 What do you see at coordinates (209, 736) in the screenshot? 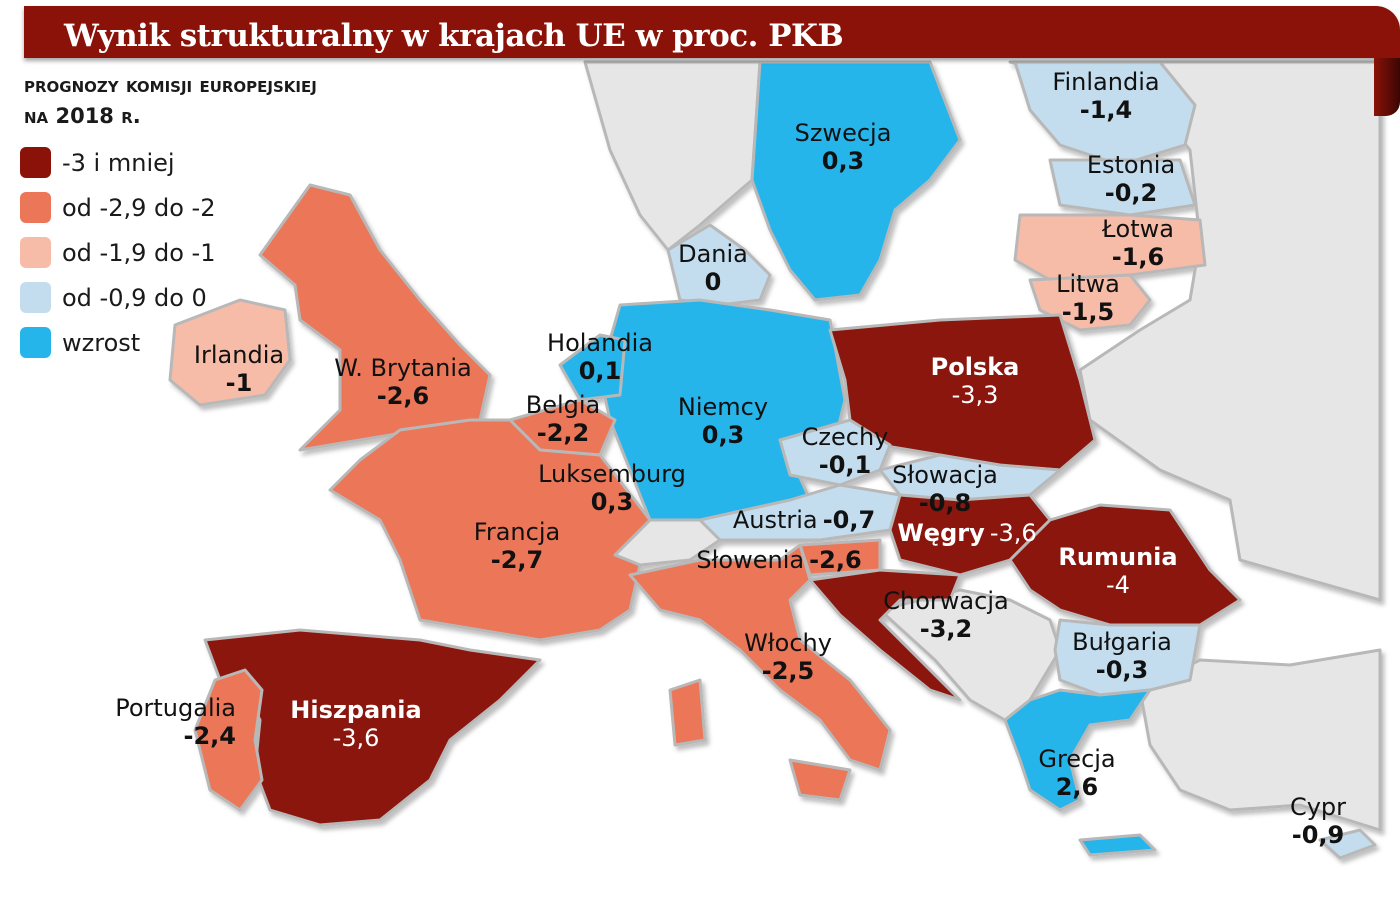
I see `country-value: -2,4` at bounding box center [209, 736].